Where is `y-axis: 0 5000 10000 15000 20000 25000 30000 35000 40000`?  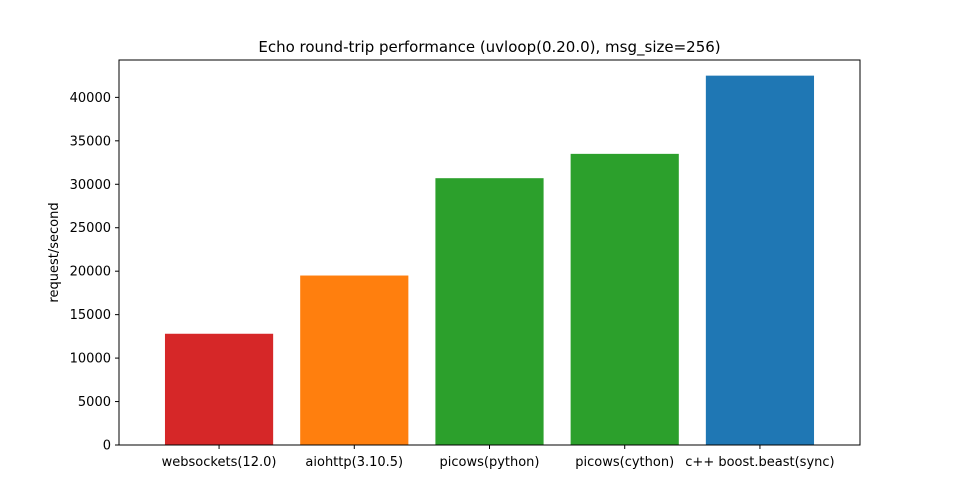
y-axis: 0 5000 10000 15000 20000 25000 30000 35000 40000 is located at coordinates (94, 272).